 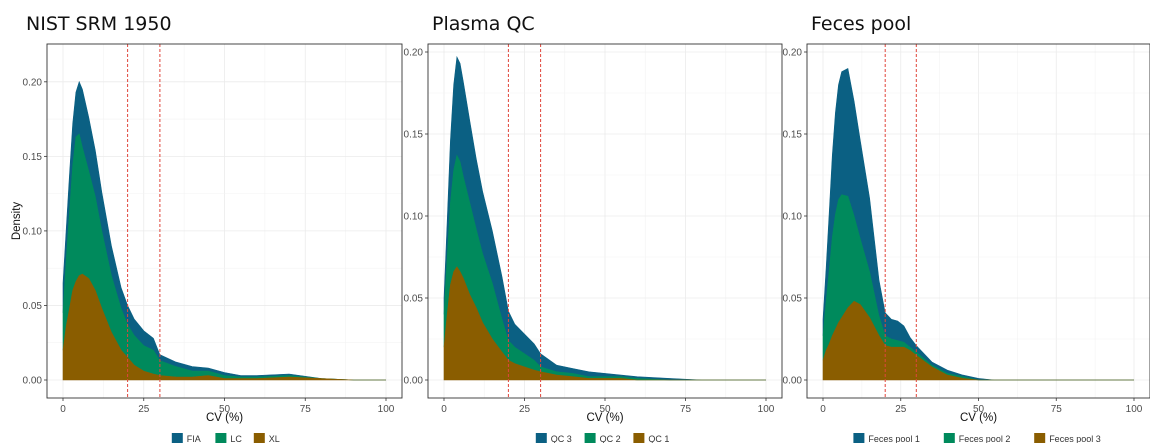 I want to click on legend-label: XL, so click(x=274, y=438).